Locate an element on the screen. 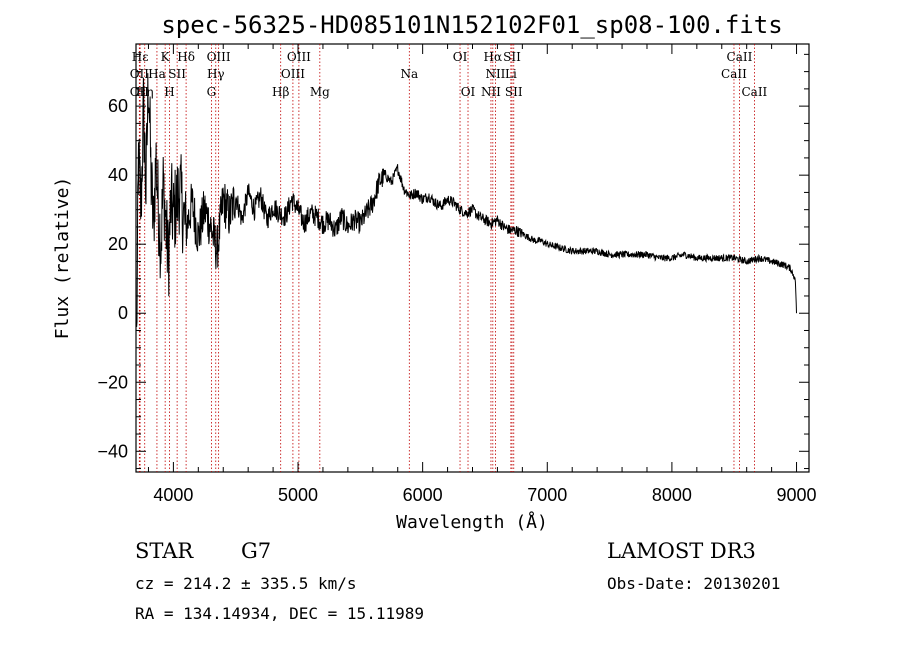 This screenshot has height=649, width=900. x-tick-label-1: 5000 is located at coordinates (298, 495).